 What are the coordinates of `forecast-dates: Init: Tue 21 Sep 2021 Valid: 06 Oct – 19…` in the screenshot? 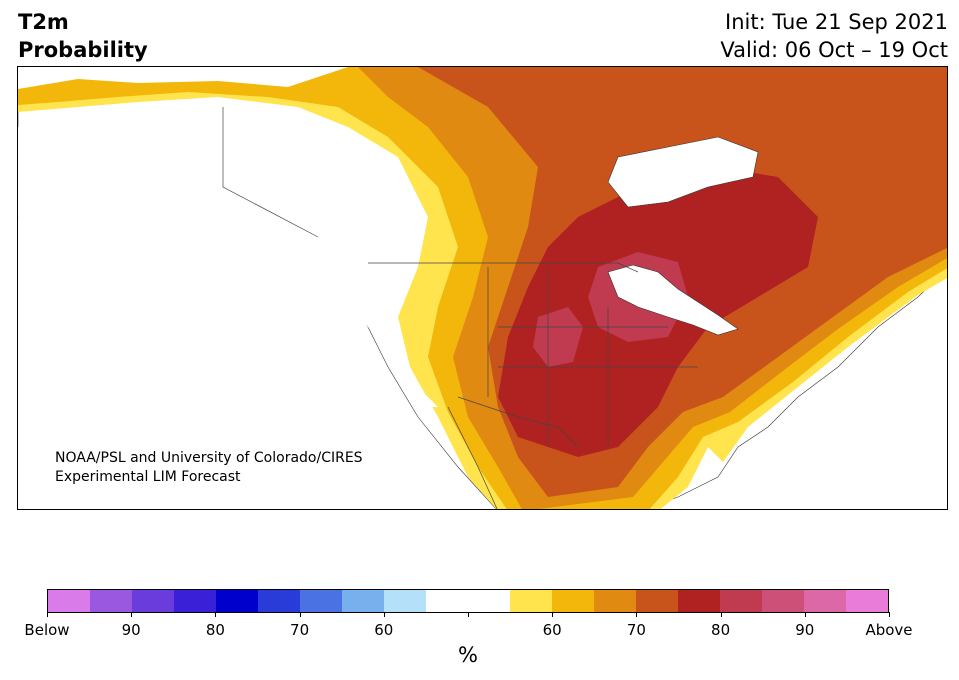 It's located at (834, 36).